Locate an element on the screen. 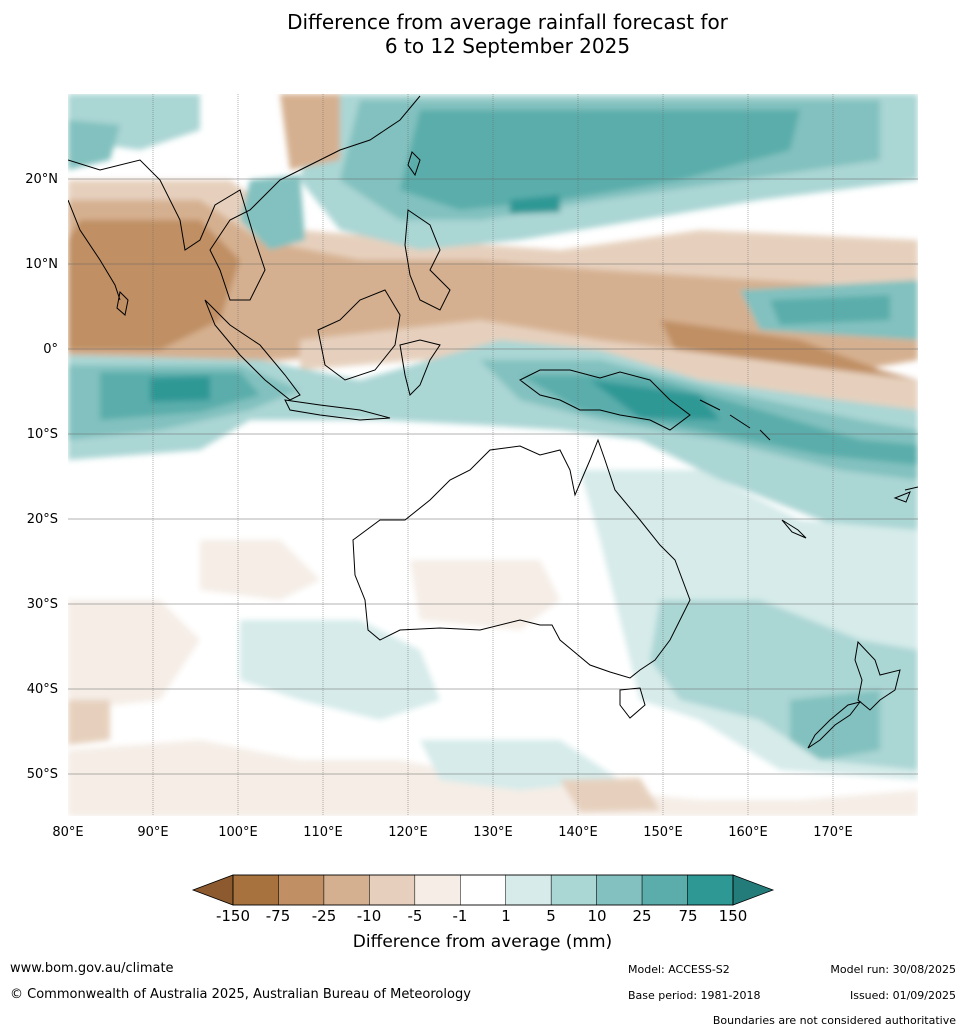 This screenshot has width=965, height=1035. title-line-2: 6 to 12 September 2025 is located at coordinates (507, 46).